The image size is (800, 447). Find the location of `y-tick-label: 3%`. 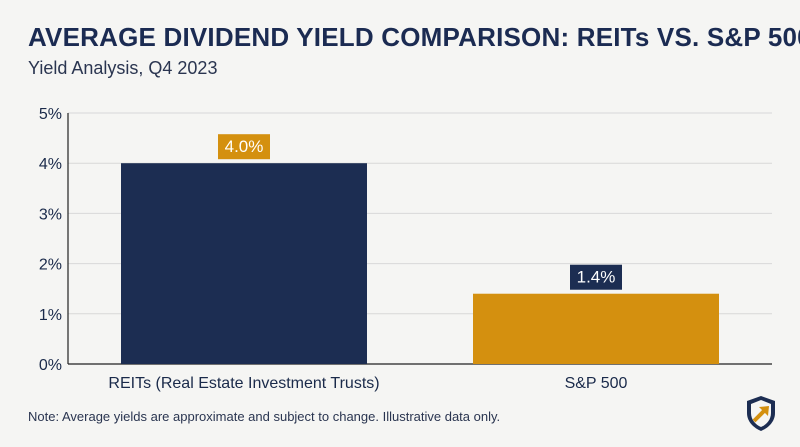

y-tick-label: 3% is located at coordinates (50, 214).